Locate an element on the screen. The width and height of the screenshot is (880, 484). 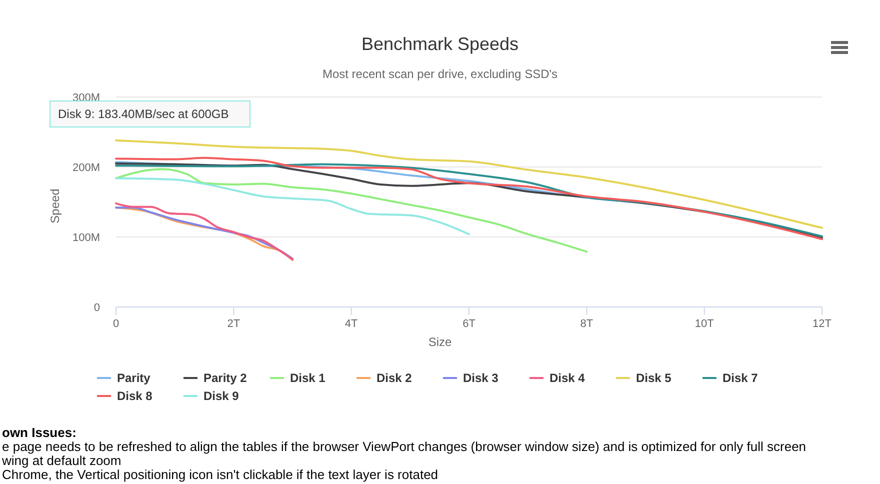
text: own Issues: is located at coordinates (39, 432).